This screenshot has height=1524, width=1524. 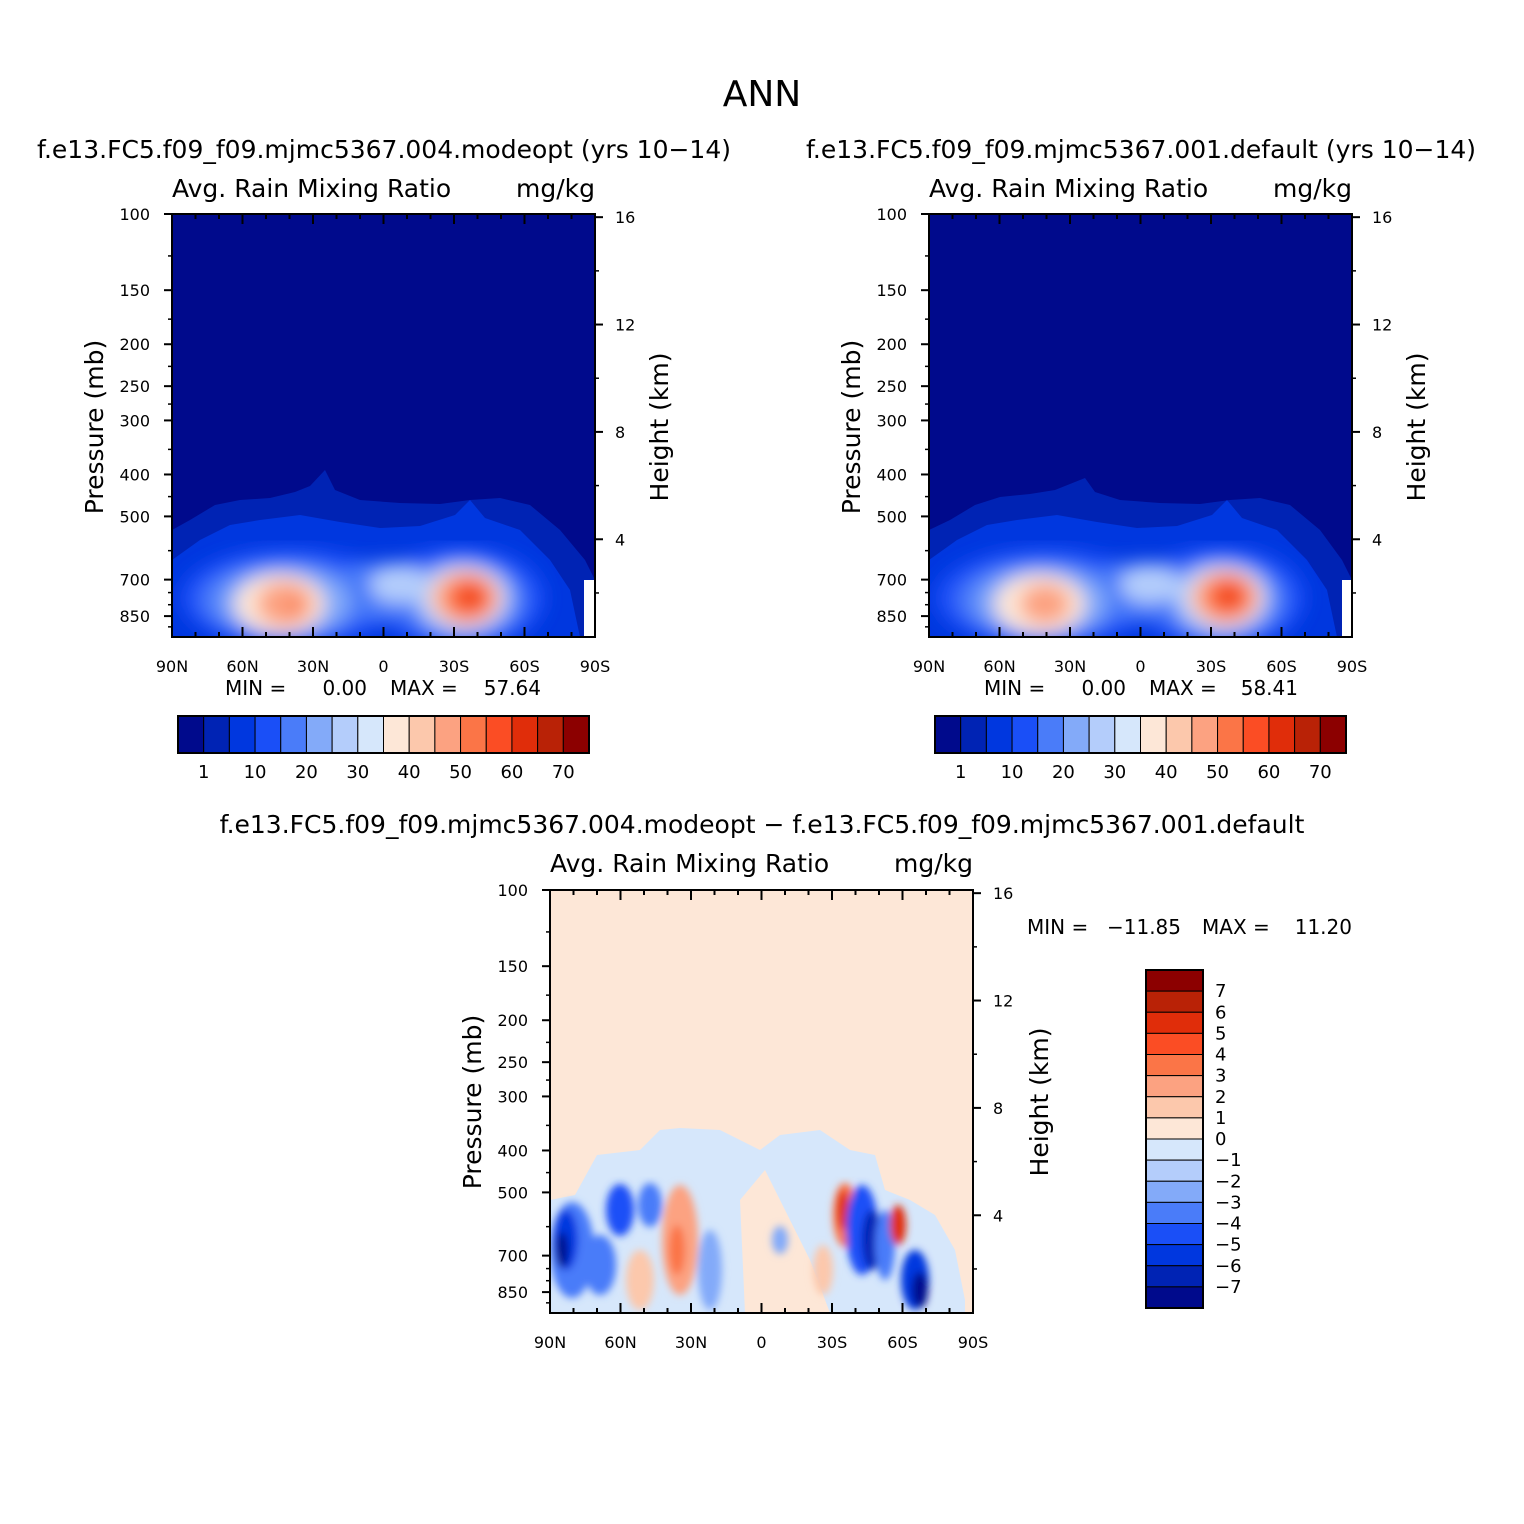 I want to click on missing-data, so click(x=1347, y=608).